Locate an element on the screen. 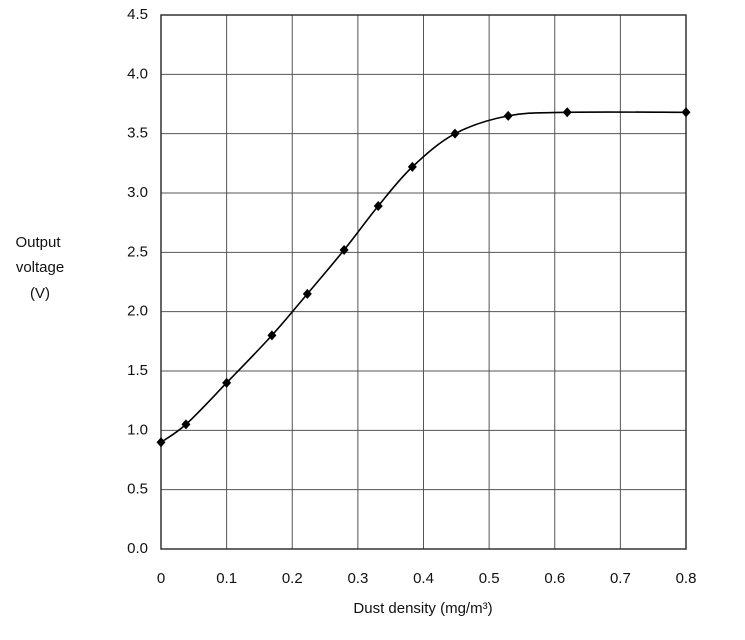 This screenshot has width=745, height=640. y-tick-label: 2.0 is located at coordinates (137, 311).